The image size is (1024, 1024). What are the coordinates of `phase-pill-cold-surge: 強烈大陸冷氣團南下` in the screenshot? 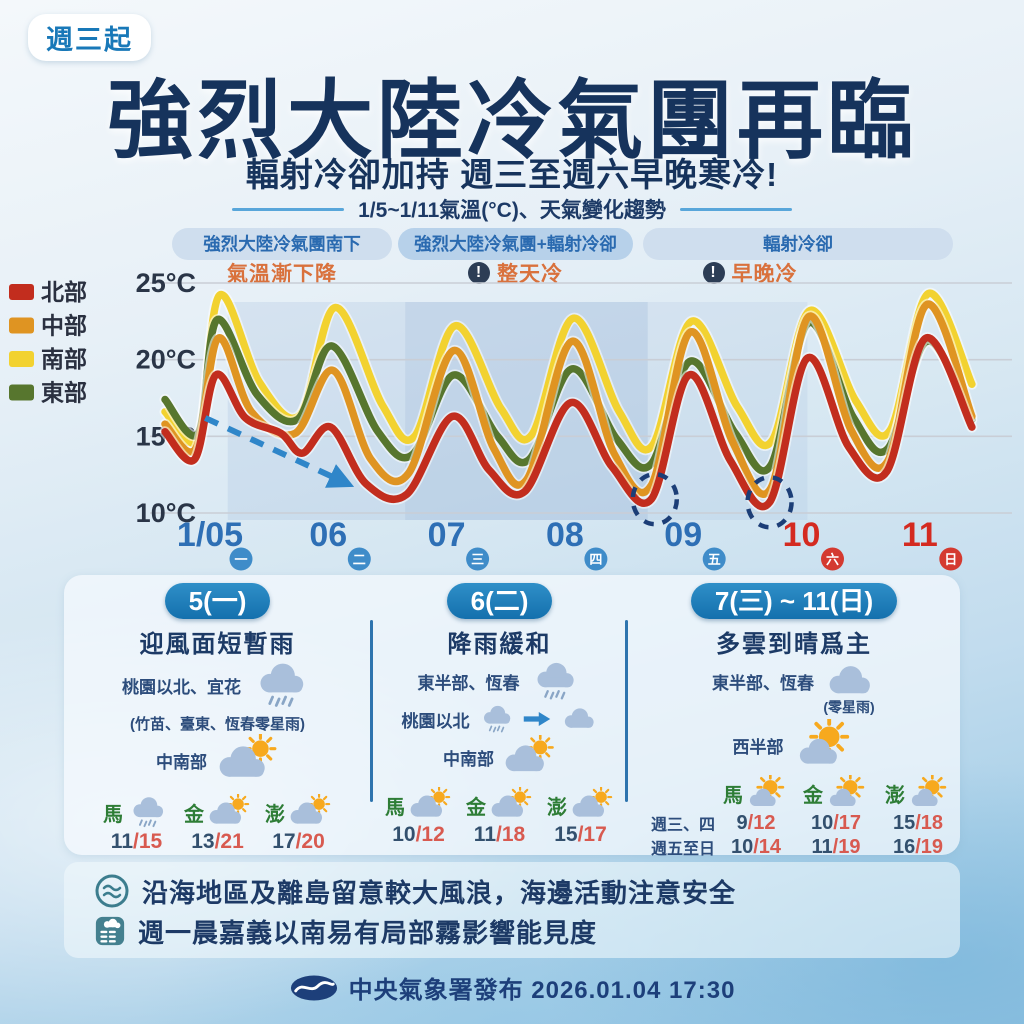 It's located at (282, 244).